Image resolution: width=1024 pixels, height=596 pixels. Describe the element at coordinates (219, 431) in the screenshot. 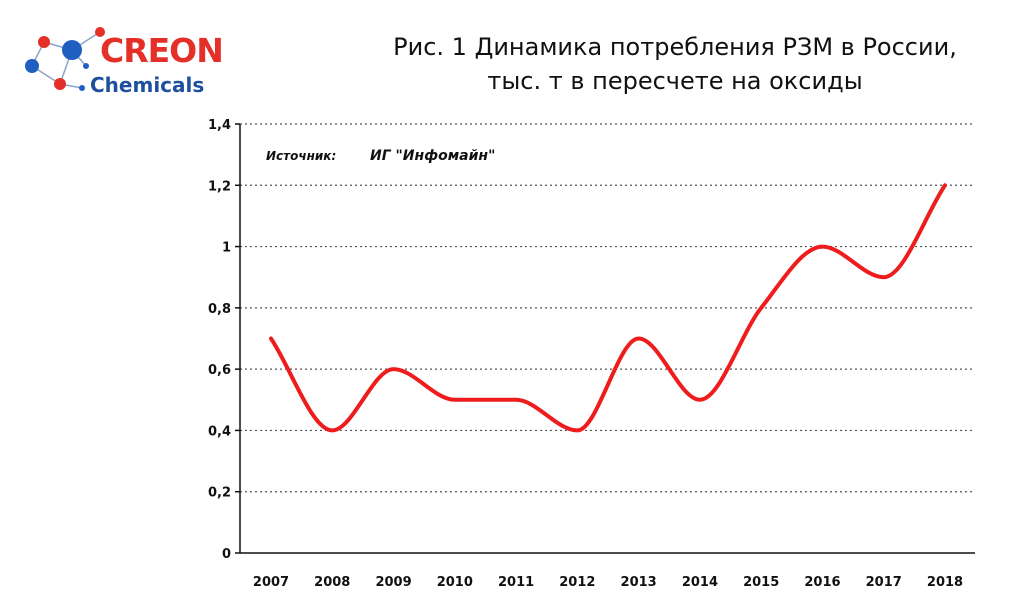

I see `y-tick-label: 0,4` at that location.